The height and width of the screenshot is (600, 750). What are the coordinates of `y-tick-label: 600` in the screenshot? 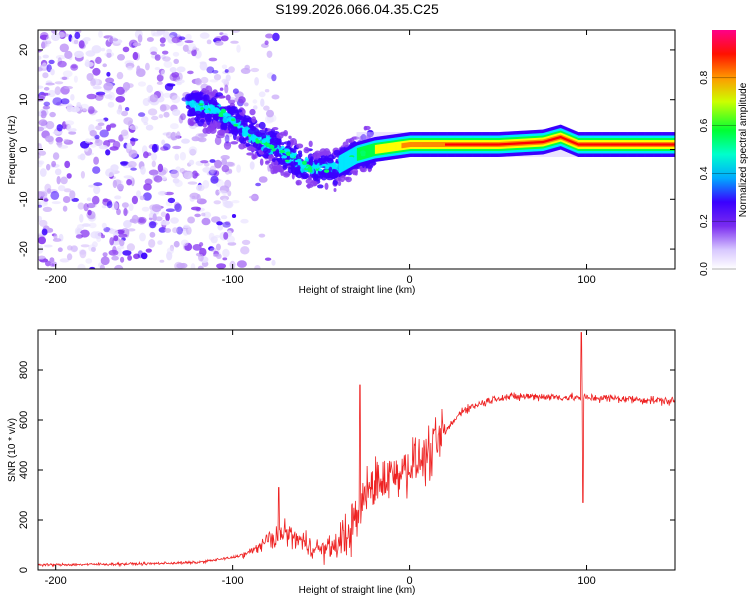 It's located at (24, 420).